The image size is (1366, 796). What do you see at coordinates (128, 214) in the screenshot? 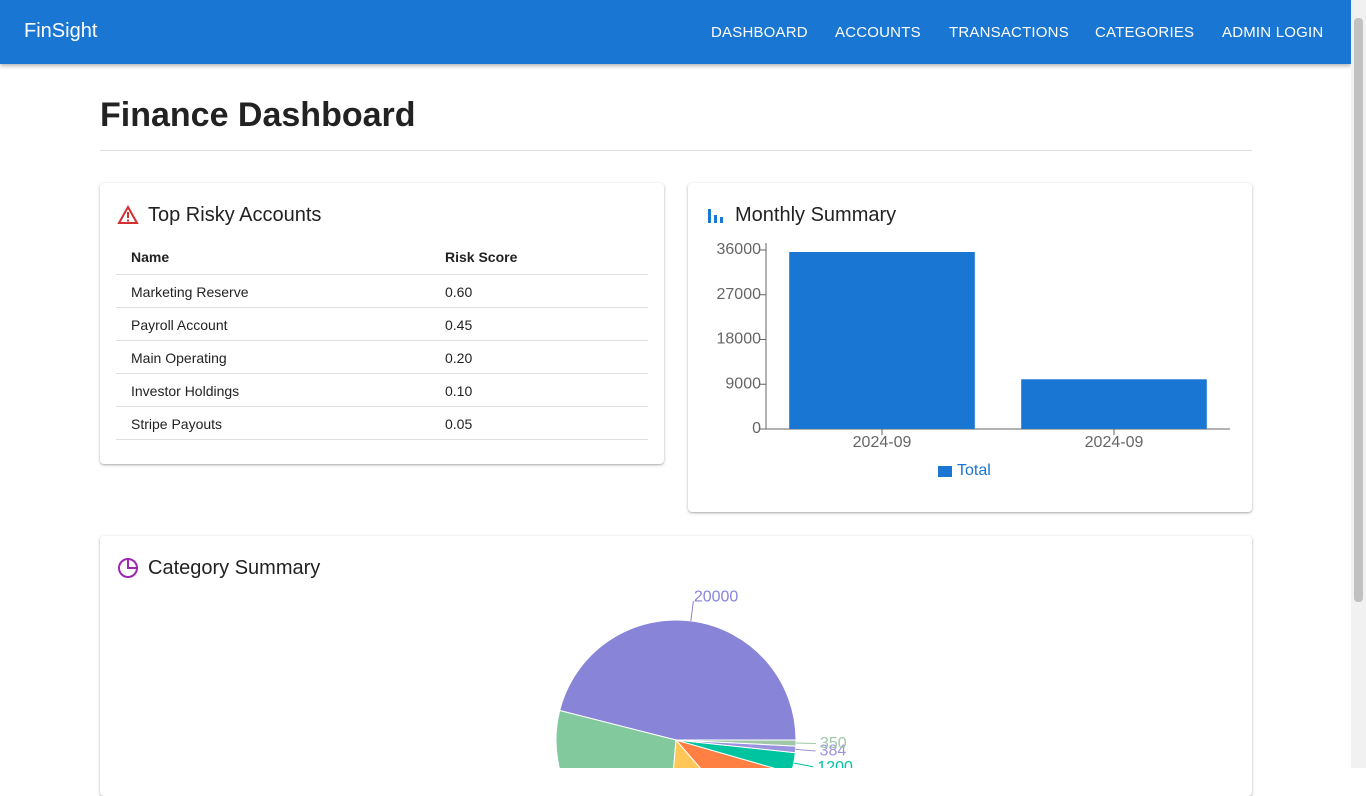
I see `warning-icon` at bounding box center [128, 214].